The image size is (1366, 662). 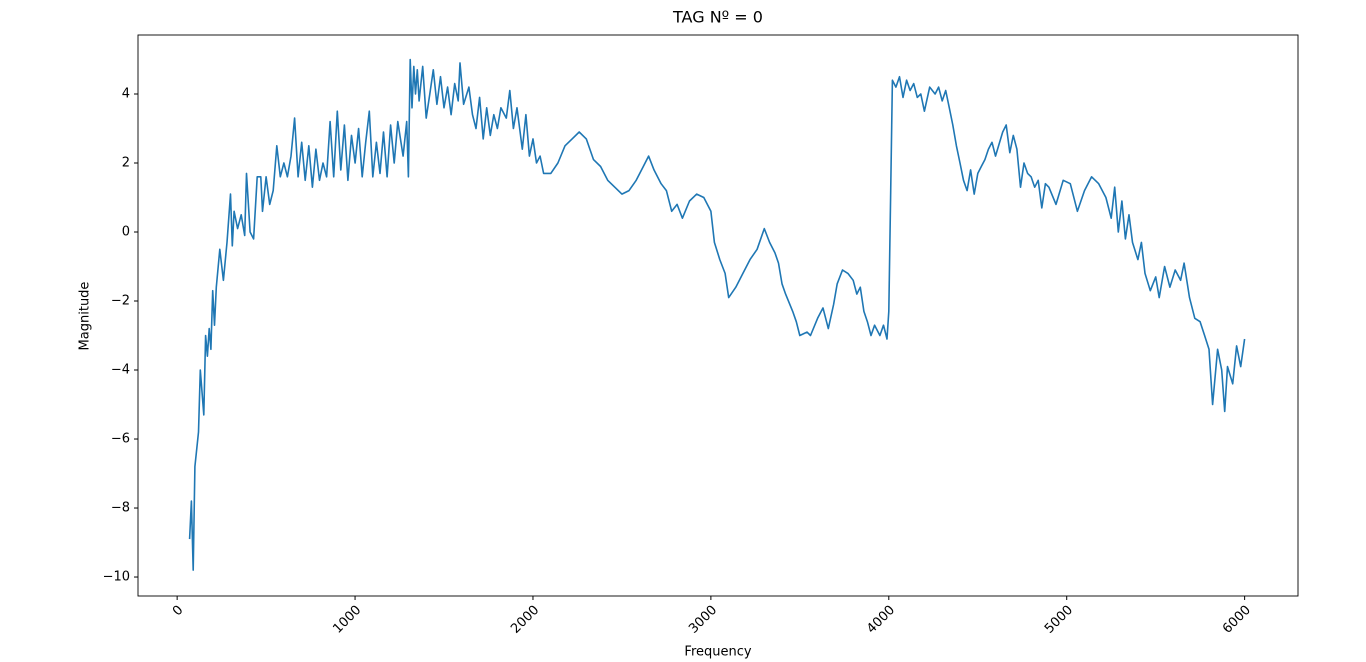 I want to click on y-tick-label: −2, so click(x=120, y=301).